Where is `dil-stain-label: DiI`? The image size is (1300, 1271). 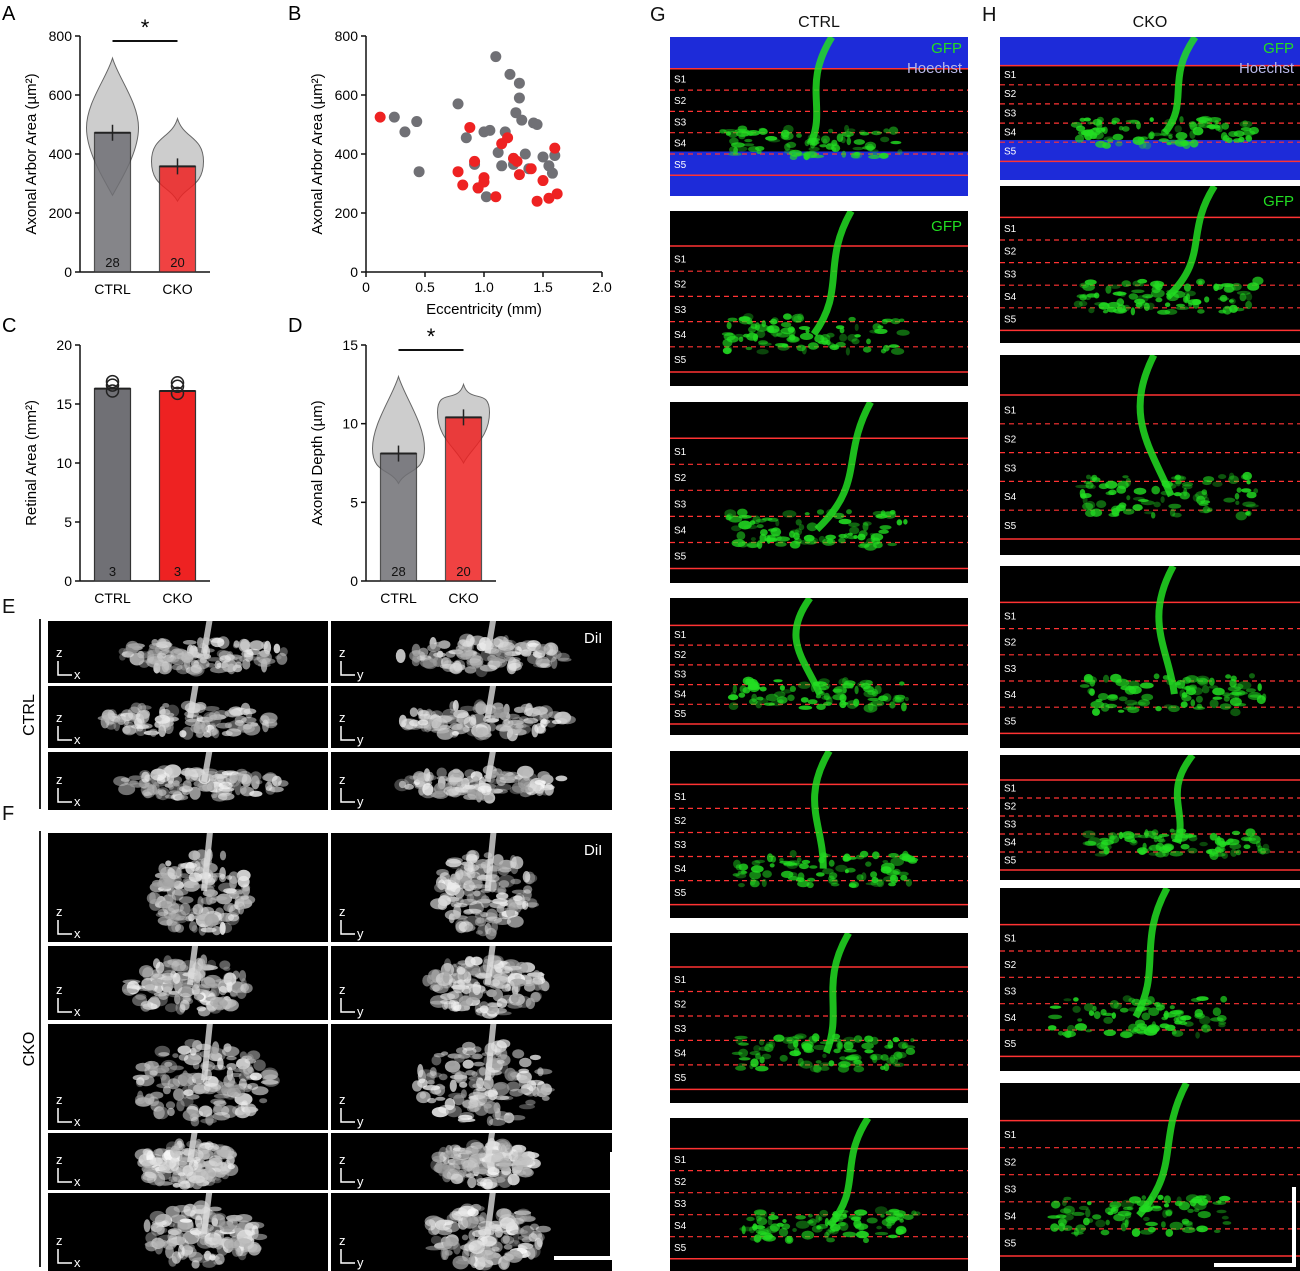
dil-stain-label: DiI is located at coordinates (593, 638).